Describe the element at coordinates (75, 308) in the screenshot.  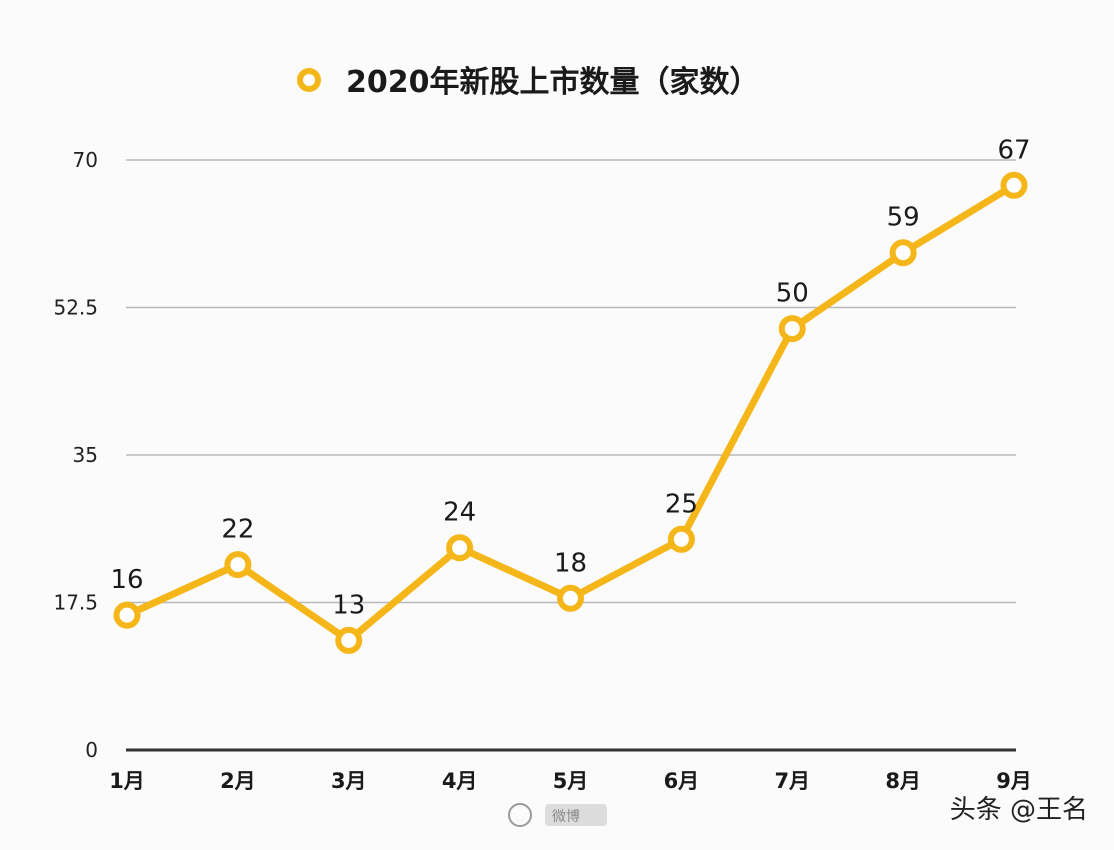
I see `y-tick-label: 52.5` at that location.